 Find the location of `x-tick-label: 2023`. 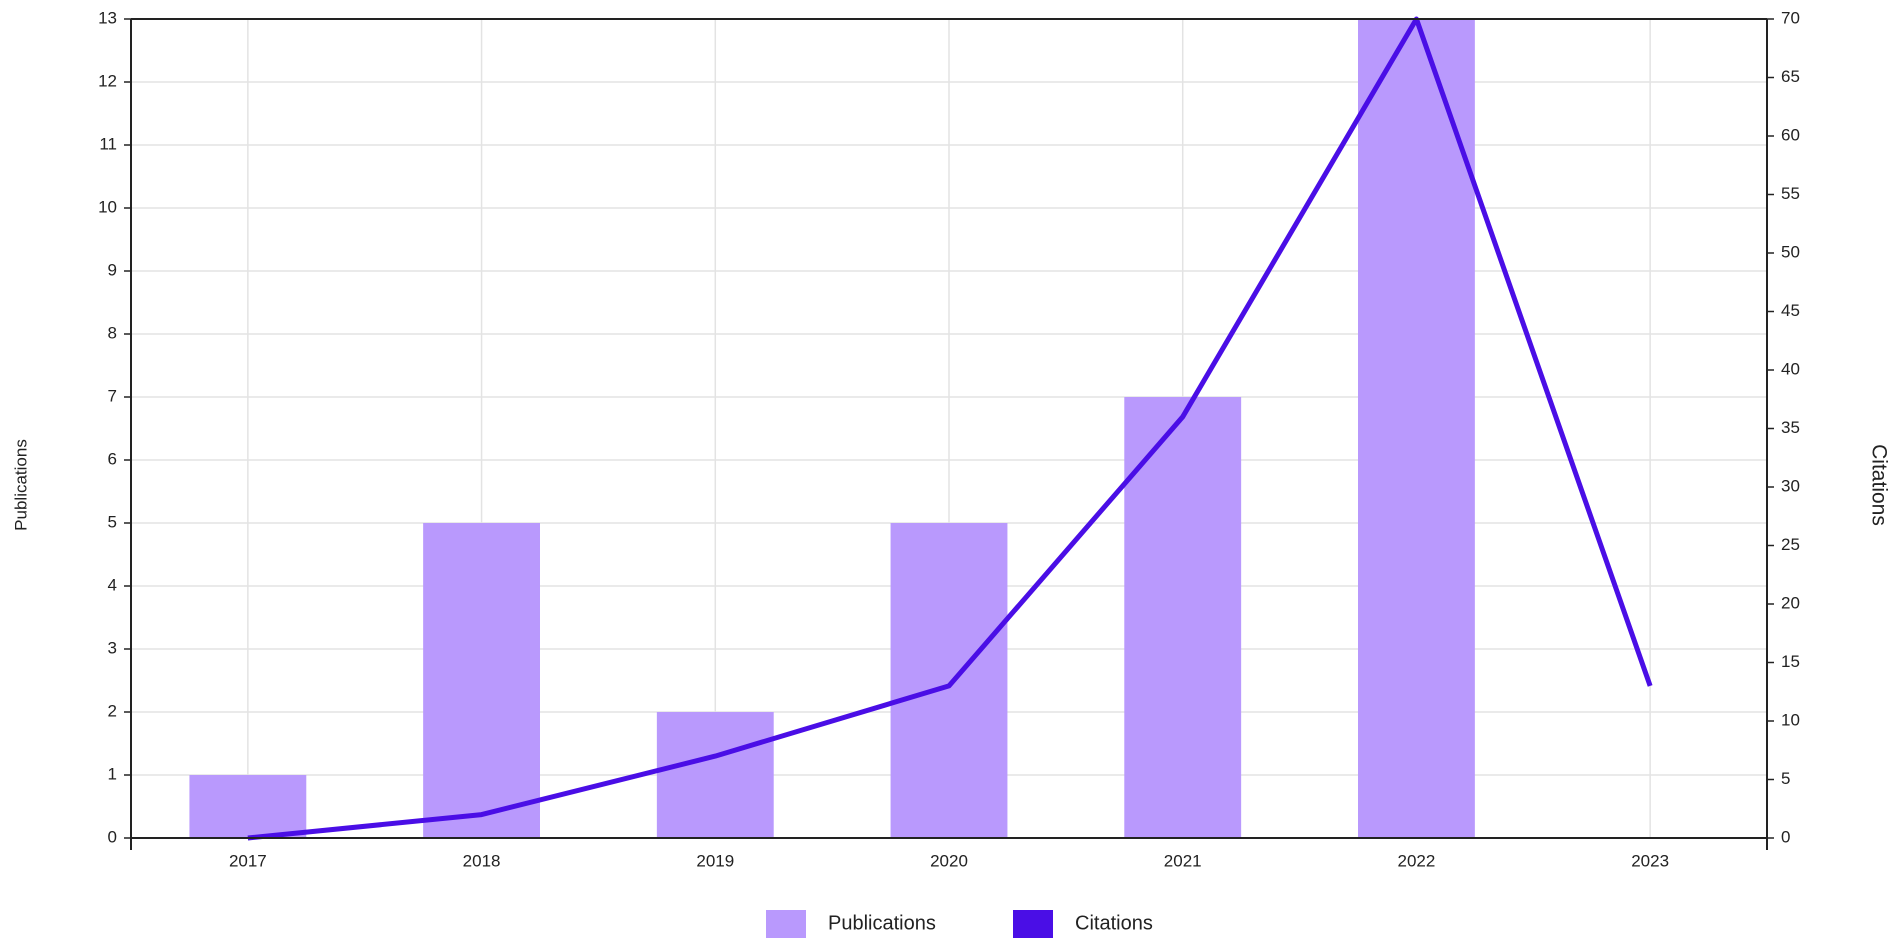

x-tick-label: 2023 is located at coordinates (1650, 860).